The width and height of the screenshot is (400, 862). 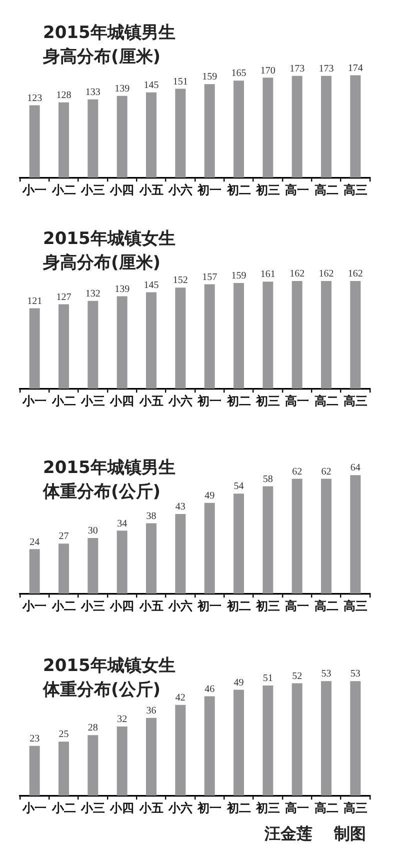 What do you see at coordinates (355, 468) in the screenshot?
I see `data-label: 64` at bounding box center [355, 468].